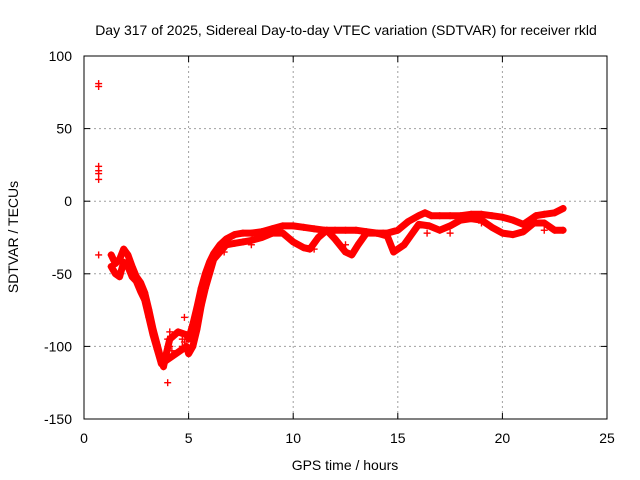 This screenshot has width=640, height=480. I want to click on x-tick-label: 20, so click(503, 438).